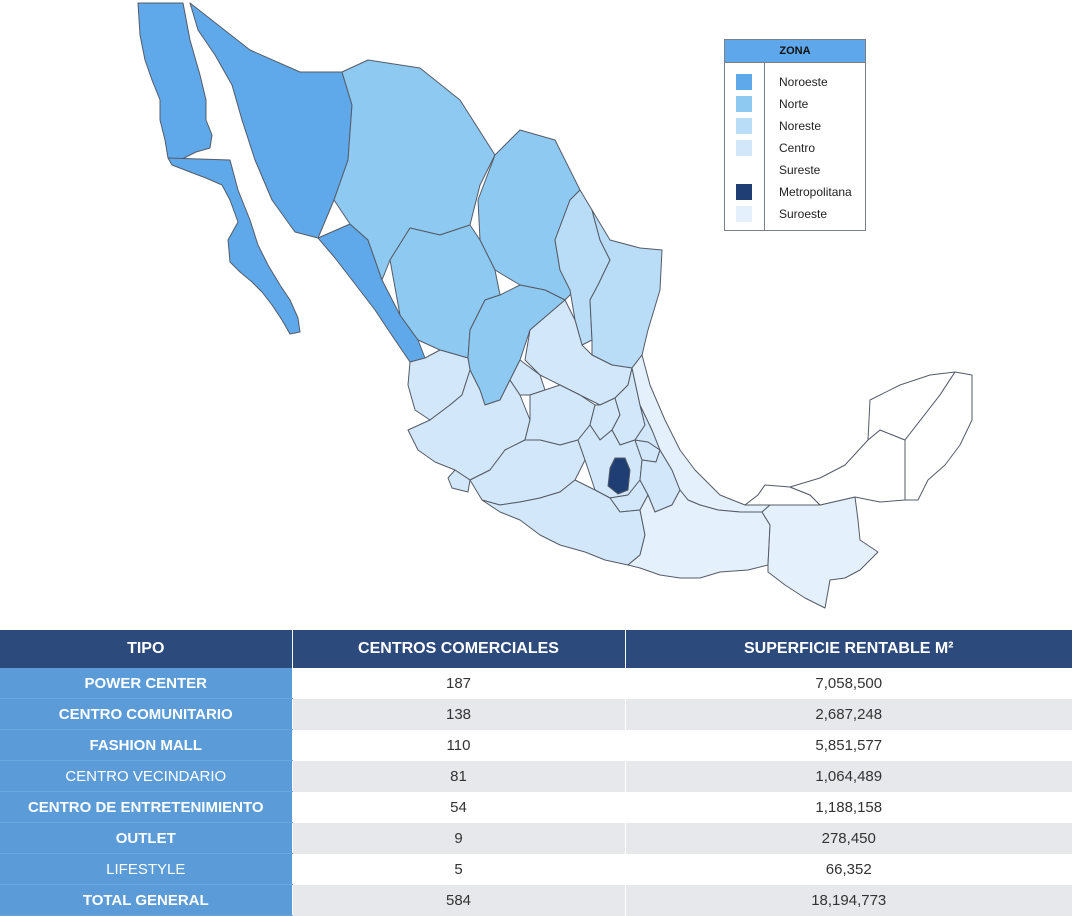 The height and width of the screenshot is (916, 1072). Describe the element at coordinates (820, 552) in the screenshot. I see `region-chiapas` at that location.